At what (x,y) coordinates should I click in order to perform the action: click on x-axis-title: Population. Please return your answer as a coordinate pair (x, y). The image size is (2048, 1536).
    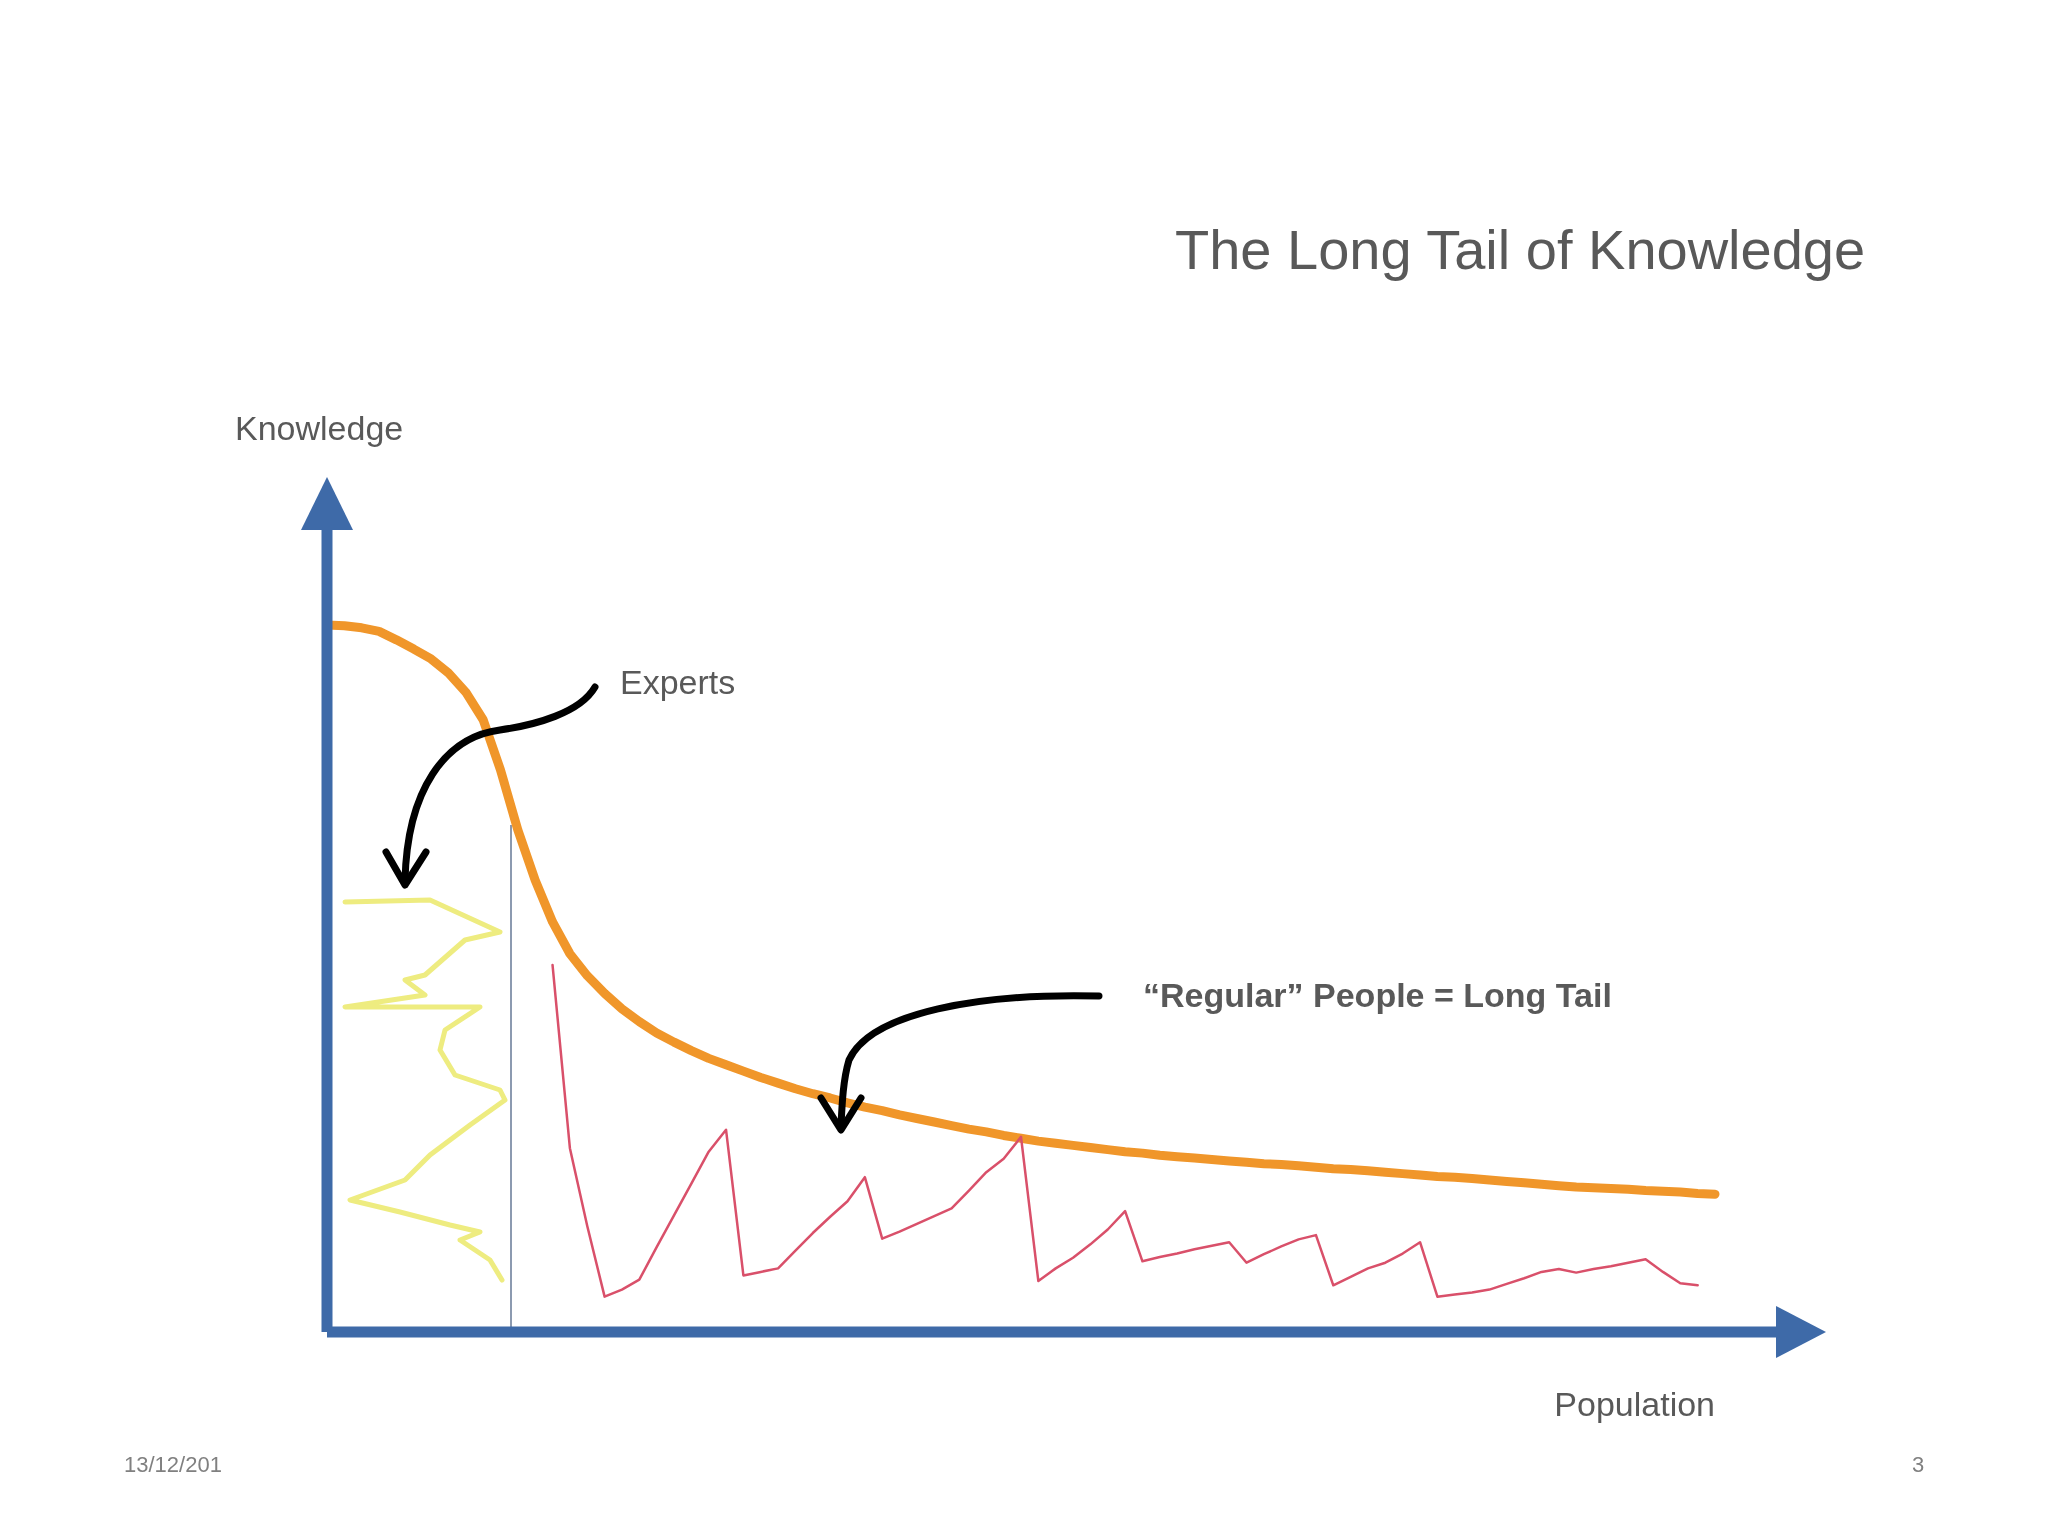
    Looking at the image, I should click on (1634, 1404).